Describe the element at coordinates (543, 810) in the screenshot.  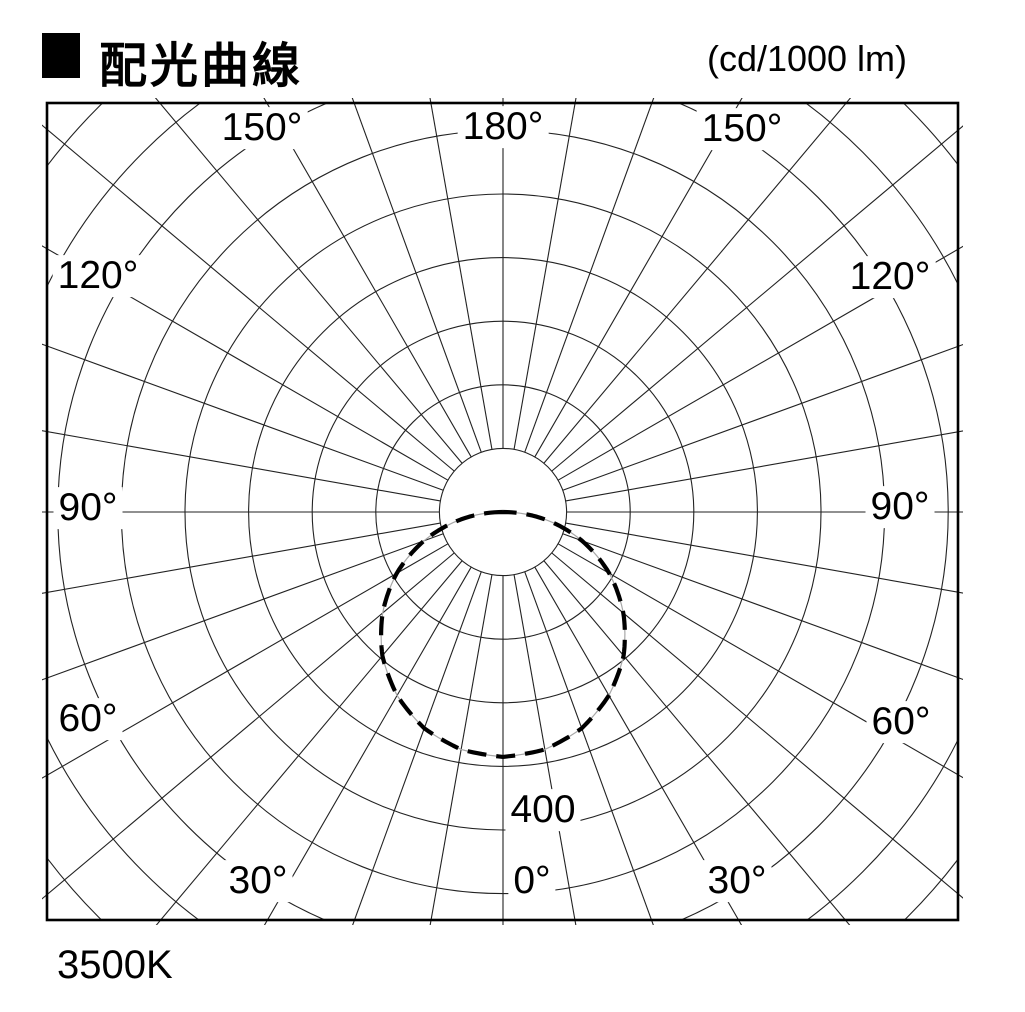
I see `radial-value-label: 400` at that location.